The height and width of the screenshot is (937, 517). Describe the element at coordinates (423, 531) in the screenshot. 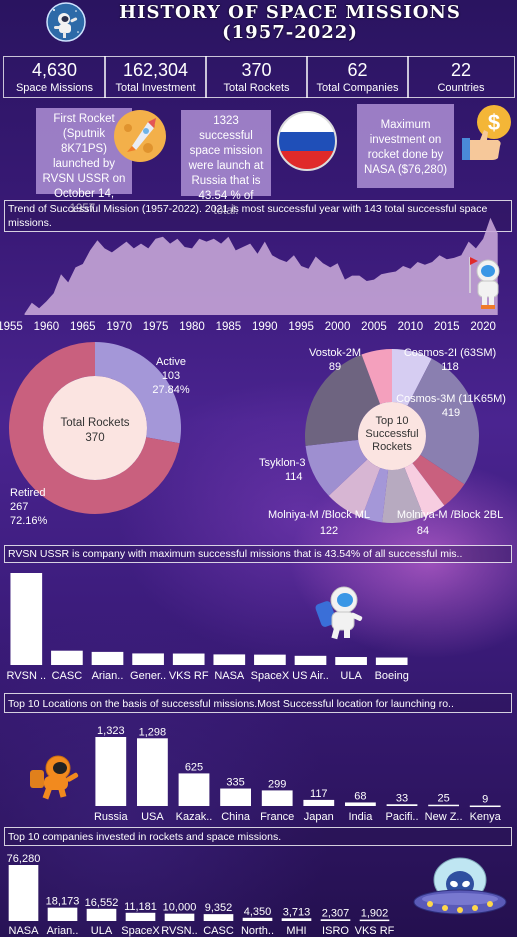

I see `slice-label-value: 84` at that location.